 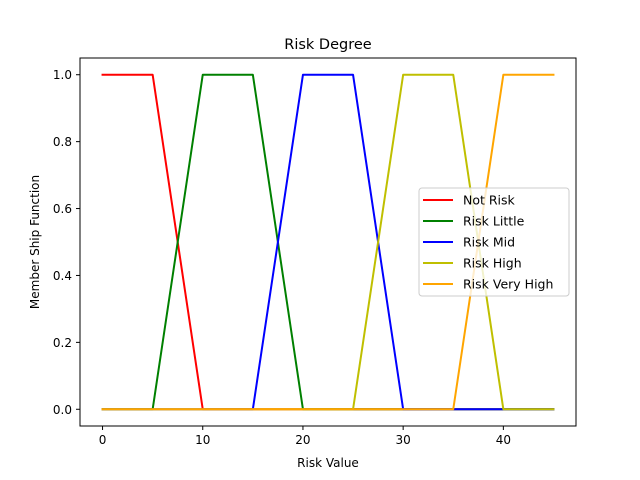 I want to click on x-axis-ticks: 0 10 20 30 40, so click(x=305, y=436).